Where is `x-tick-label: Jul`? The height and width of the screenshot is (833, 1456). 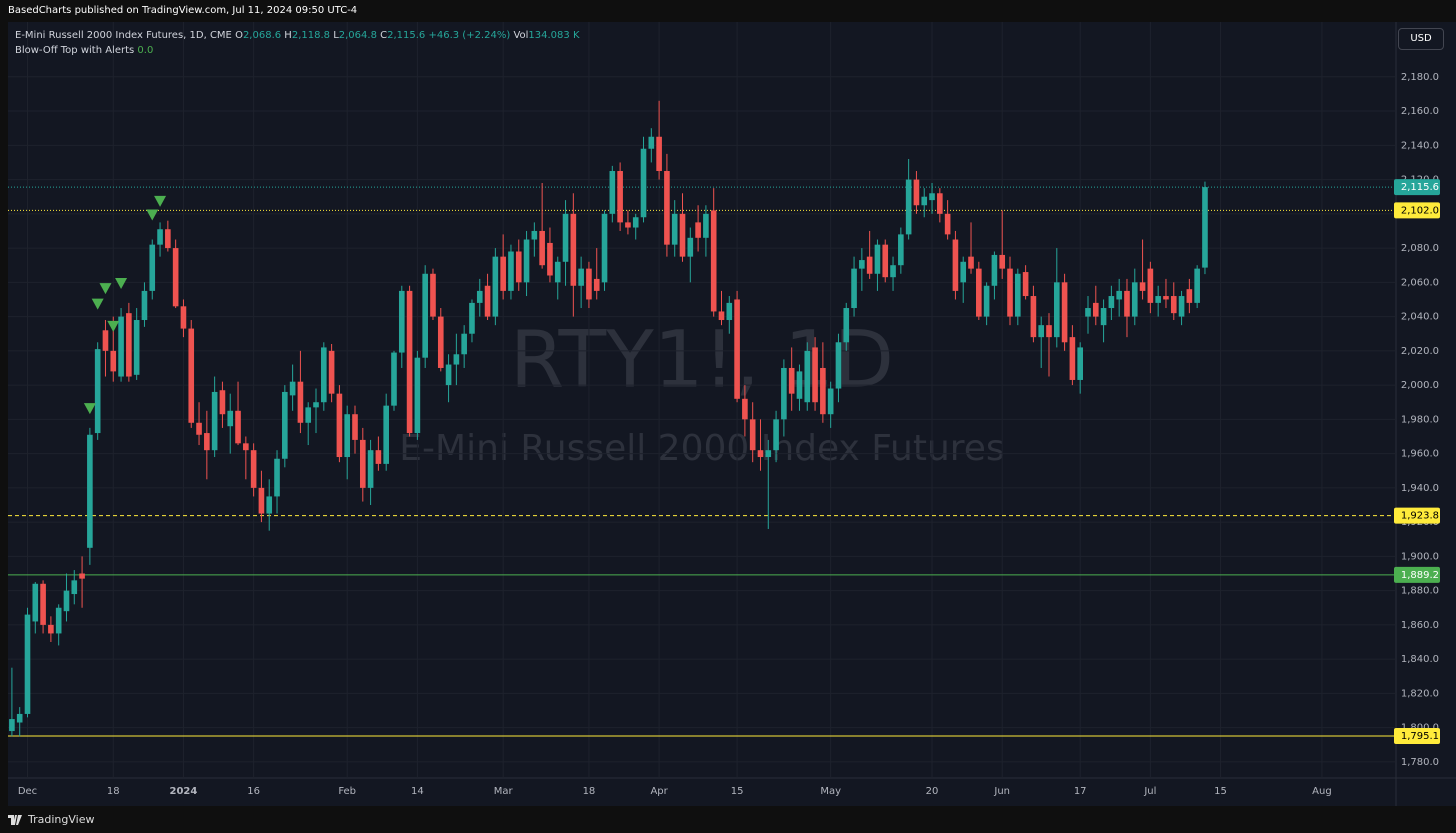
x-tick-label: Jul is located at coordinates (1149, 791).